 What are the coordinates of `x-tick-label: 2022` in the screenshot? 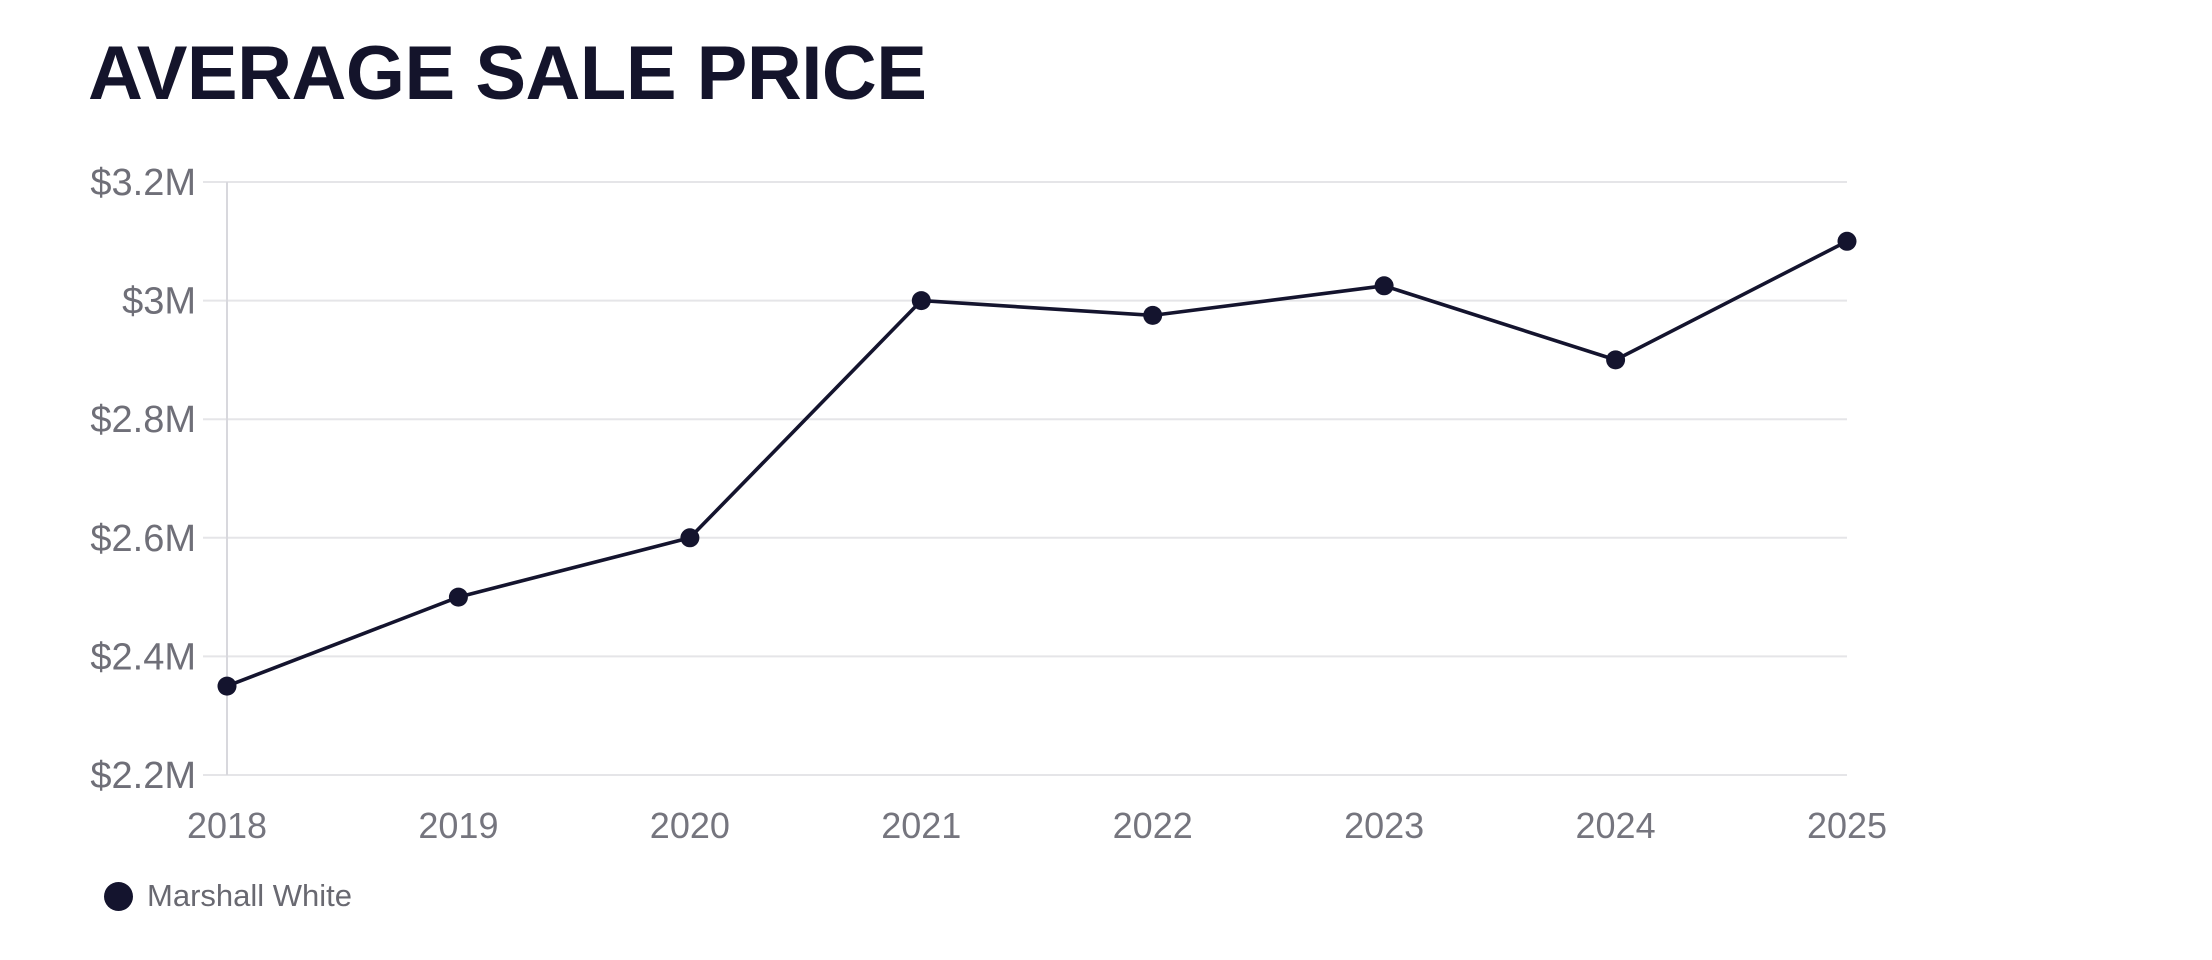 It's located at (1153, 825).